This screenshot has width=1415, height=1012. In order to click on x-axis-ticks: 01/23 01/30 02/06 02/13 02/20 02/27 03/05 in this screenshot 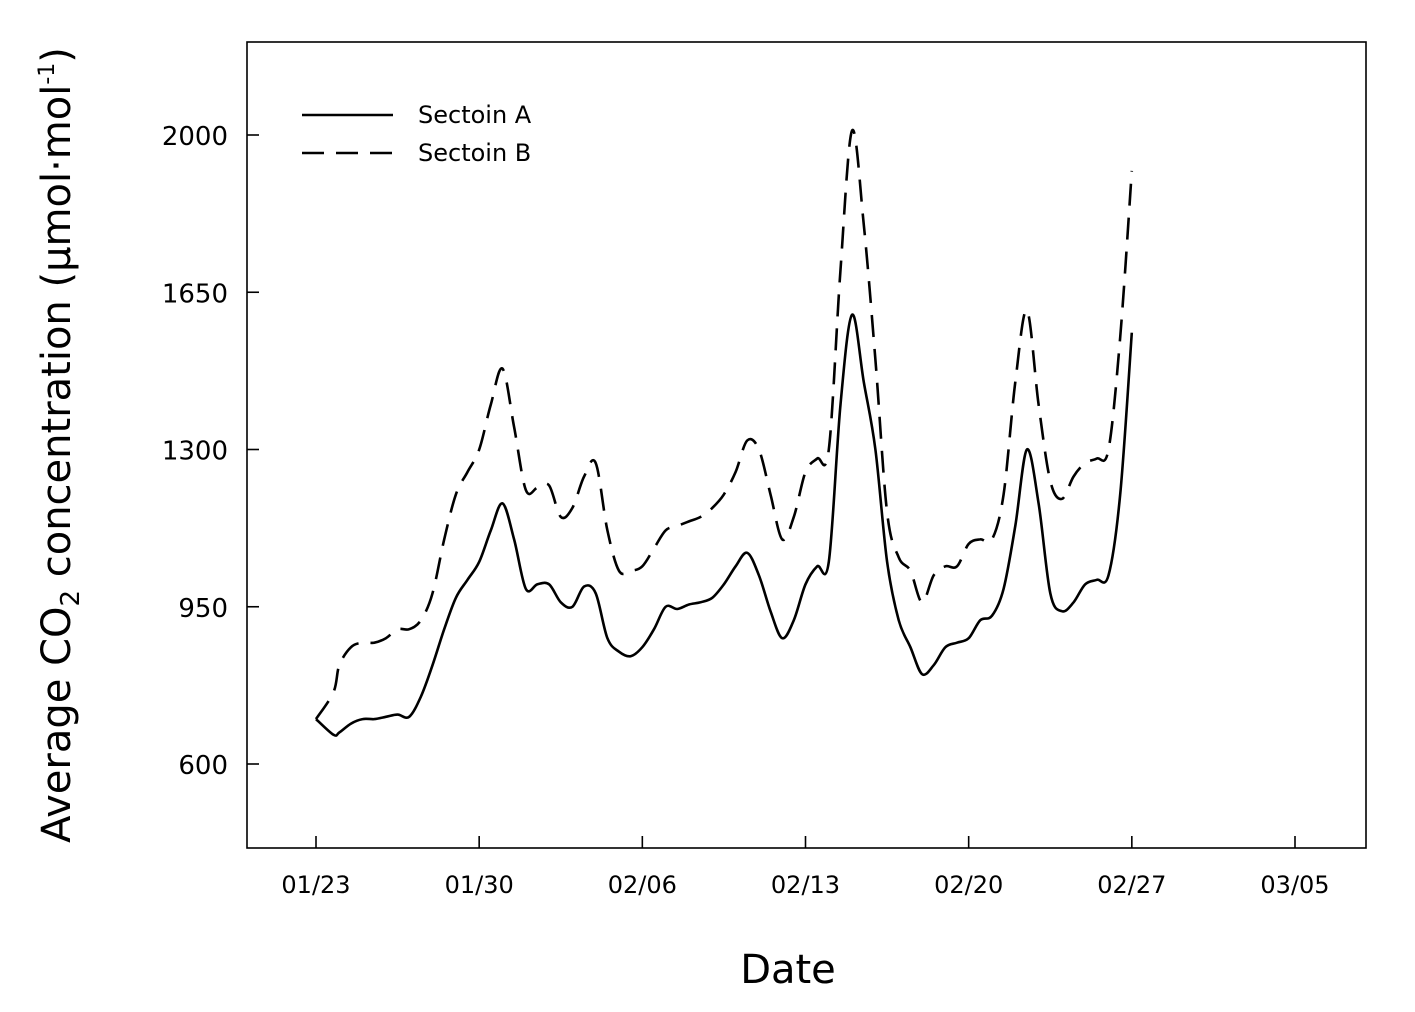, I will do `click(805, 867)`.